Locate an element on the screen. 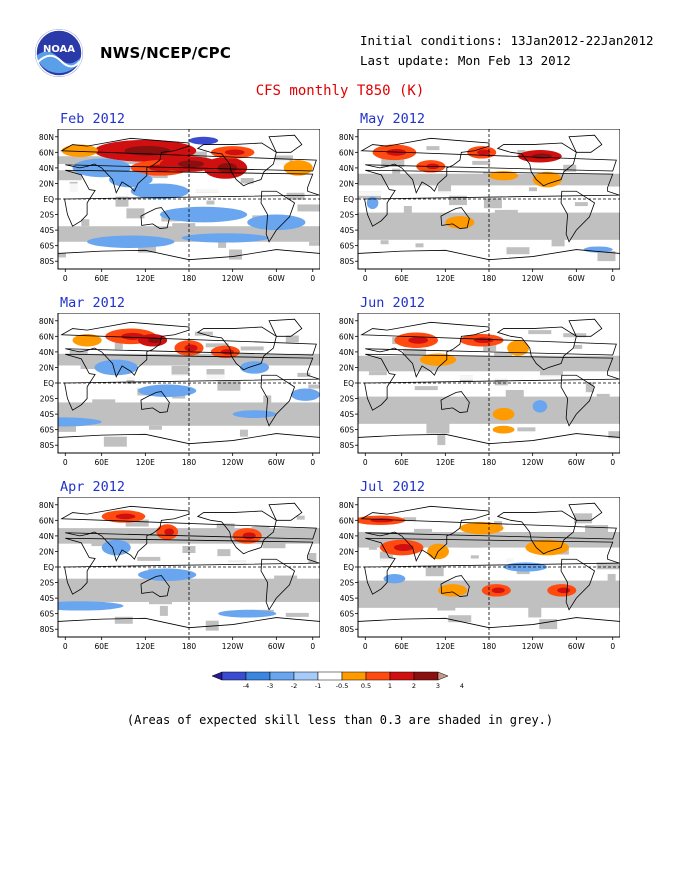 The image size is (680, 880). legend-tick-label: 4 is located at coordinates (462, 686).